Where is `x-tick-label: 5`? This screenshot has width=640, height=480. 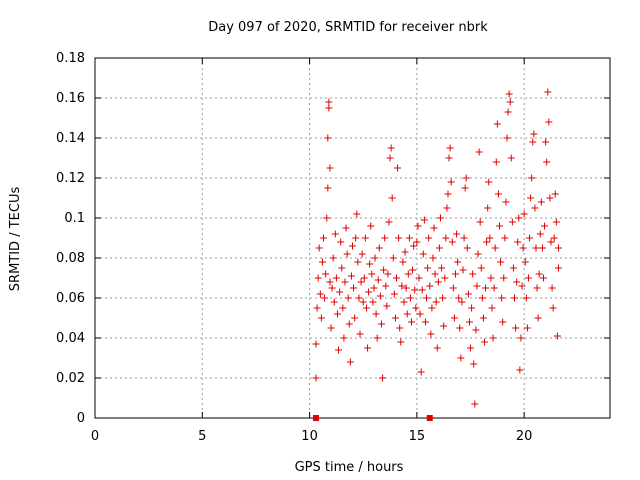 x-tick-label: 5 is located at coordinates (202, 436).